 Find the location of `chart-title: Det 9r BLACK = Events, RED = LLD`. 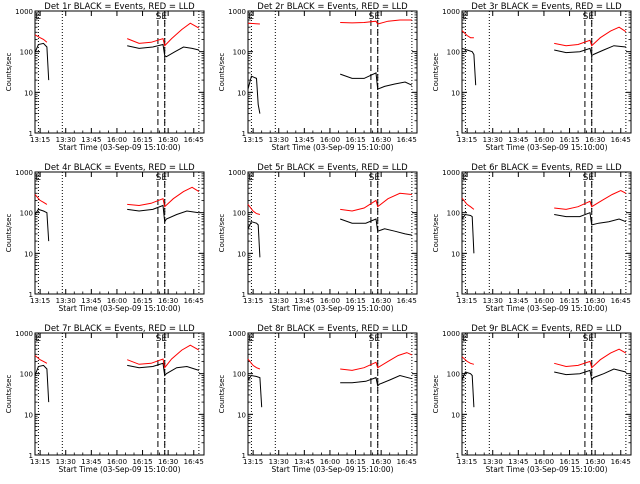

chart-title: Det 9r BLACK = Events, RED = LLD is located at coordinates (546, 329).